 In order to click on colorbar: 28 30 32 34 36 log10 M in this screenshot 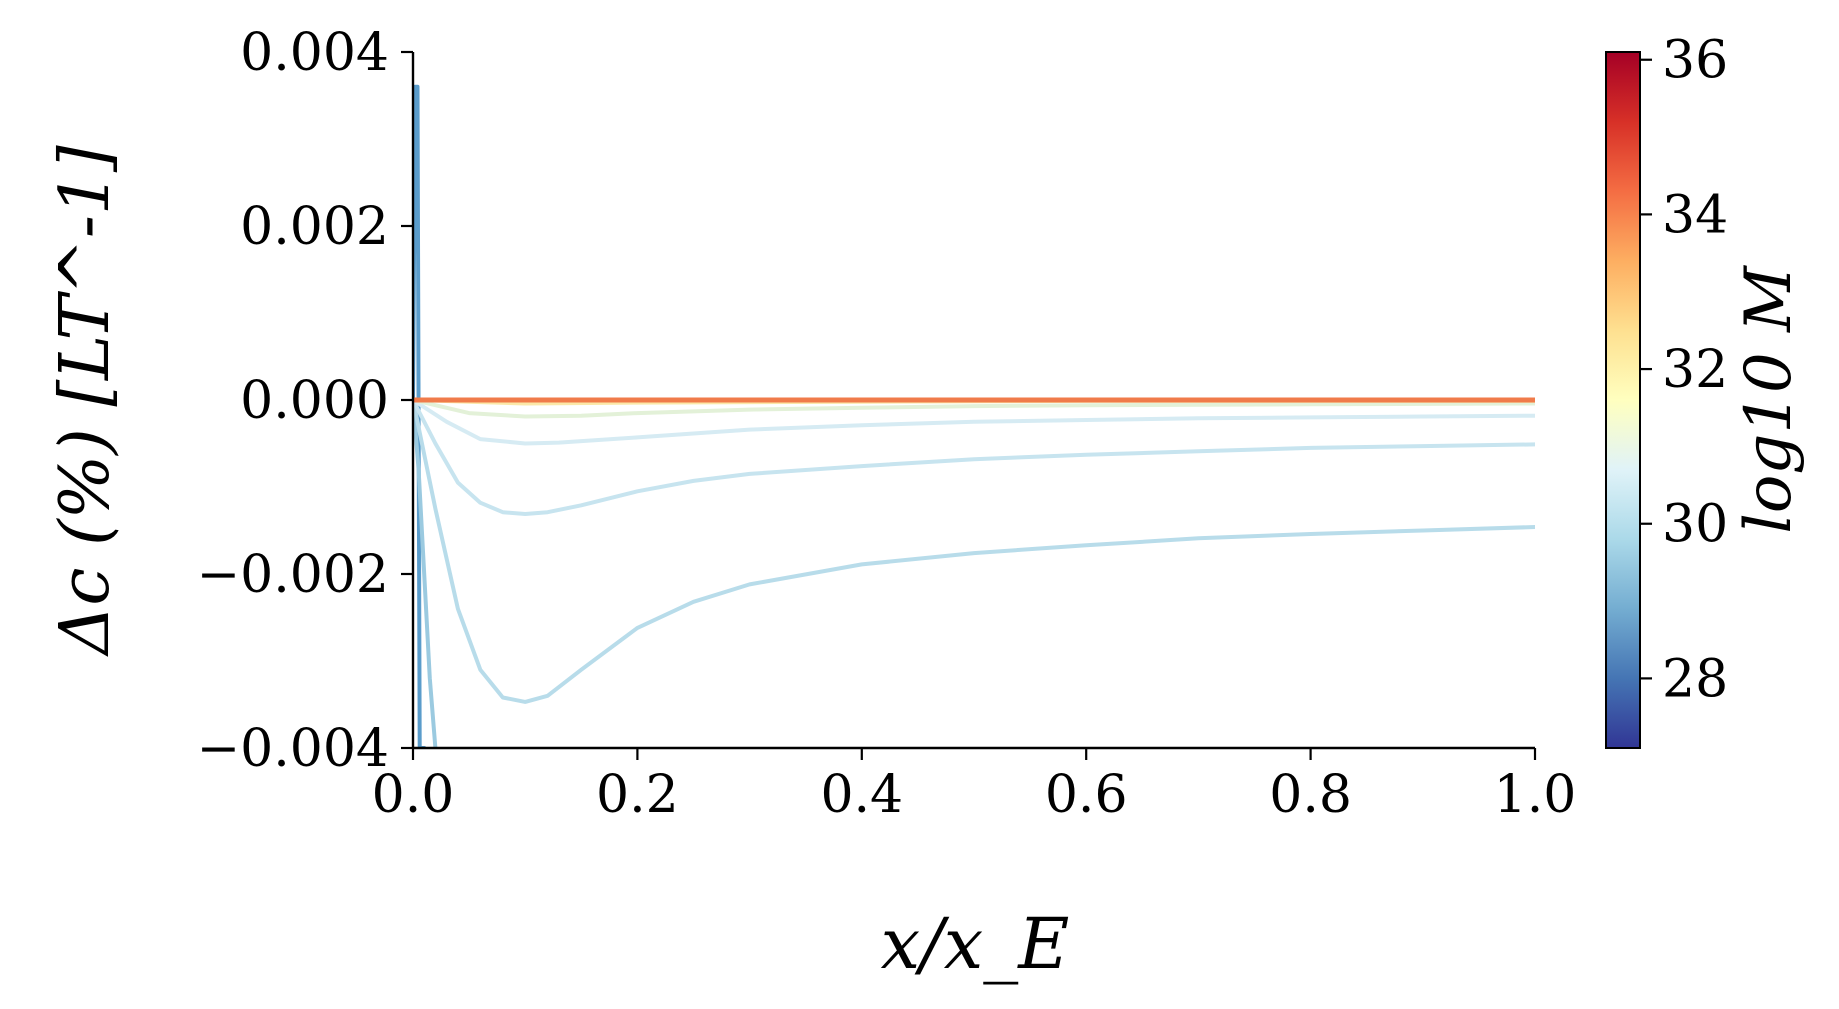, I will do `click(1705, 390)`.